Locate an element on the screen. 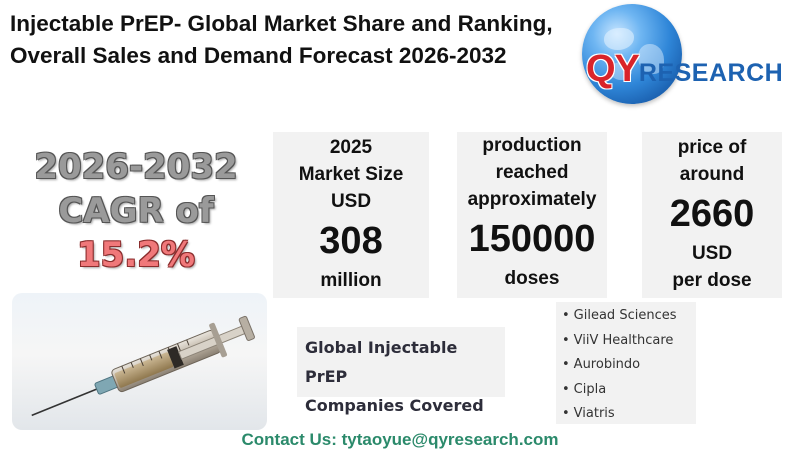 The width and height of the screenshot is (800, 452). cagr-years: 2026-2032 is located at coordinates (136, 167).